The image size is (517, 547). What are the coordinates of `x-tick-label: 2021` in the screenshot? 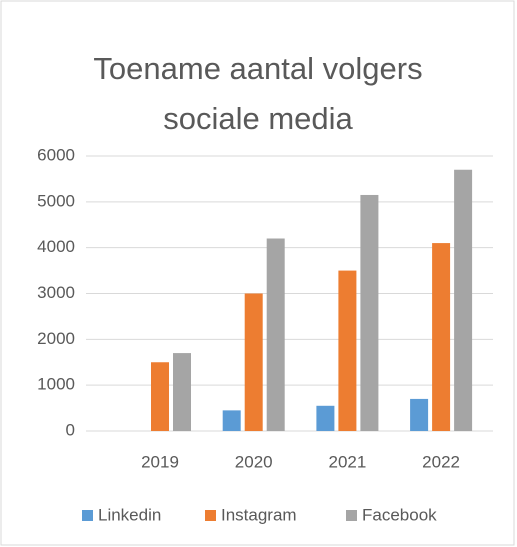 It's located at (347, 461).